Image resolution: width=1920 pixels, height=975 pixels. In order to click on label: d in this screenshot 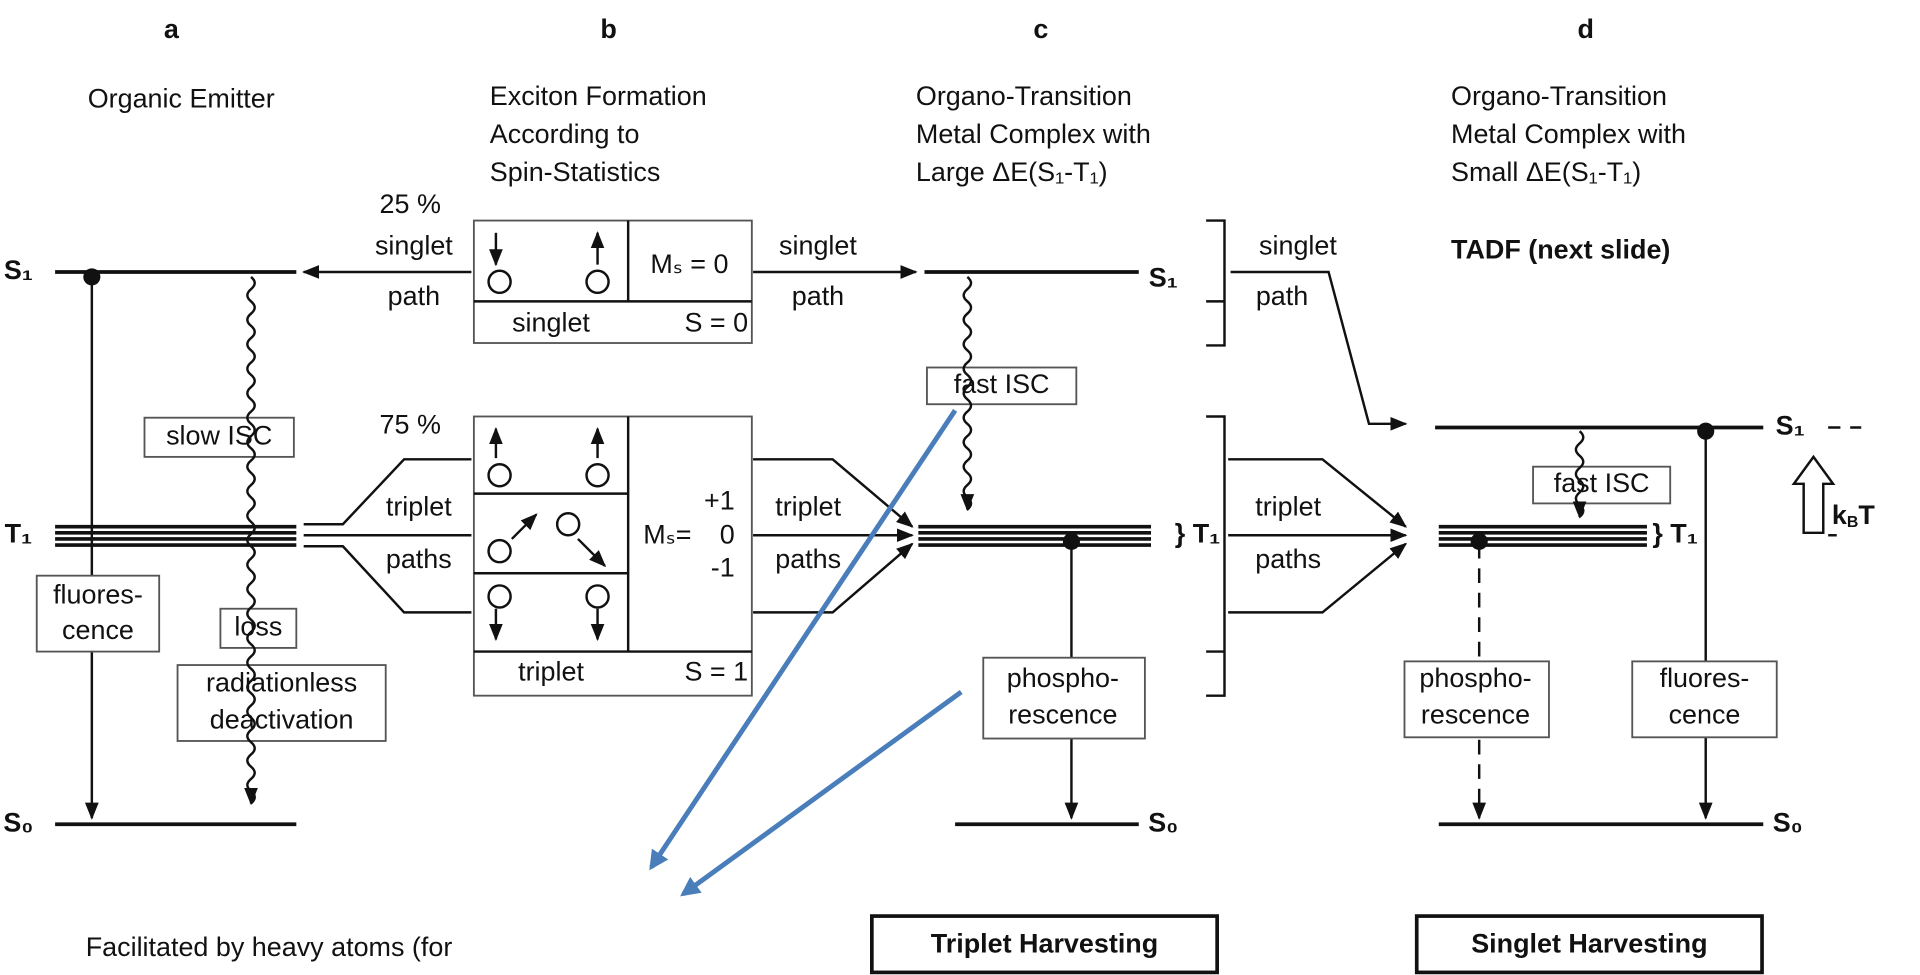, I will do `click(1585, 29)`.